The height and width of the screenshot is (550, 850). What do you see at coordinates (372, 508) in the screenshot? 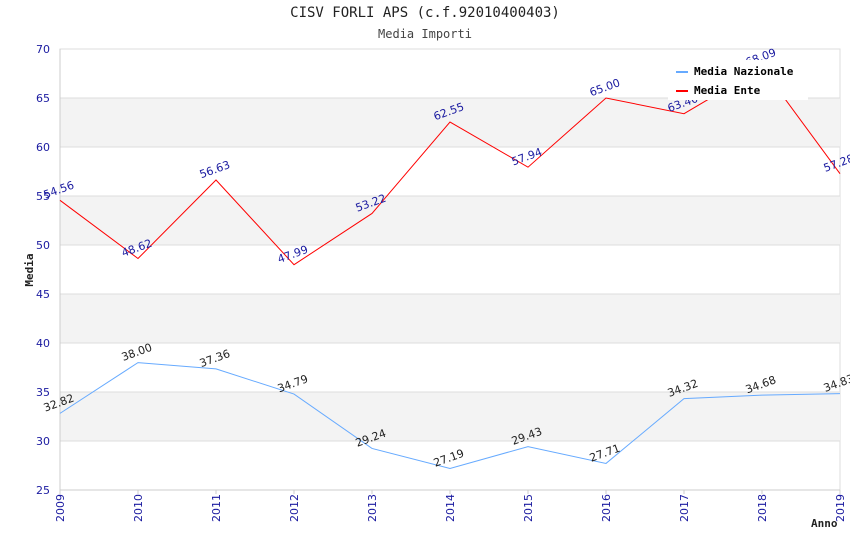
I see `x-tick-label: 2013` at bounding box center [372, 508].